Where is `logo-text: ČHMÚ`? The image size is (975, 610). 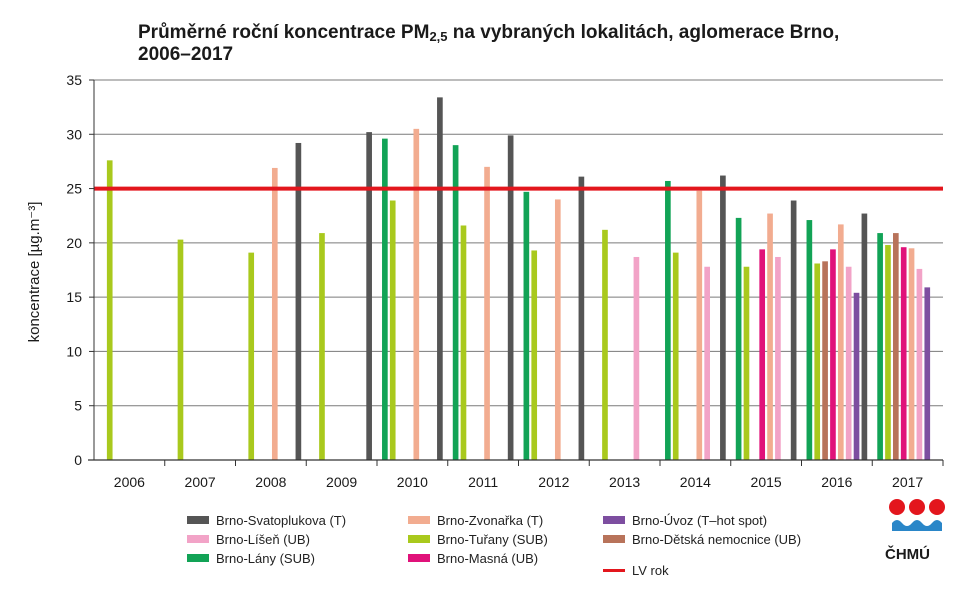
logo-text: ČHMÚ is located at coordinates (907, 554).